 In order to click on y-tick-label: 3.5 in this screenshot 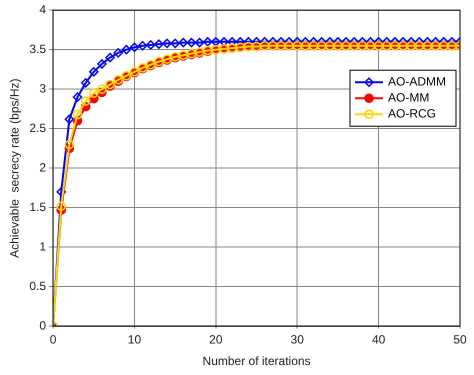, I will do `click(37, 49)`.